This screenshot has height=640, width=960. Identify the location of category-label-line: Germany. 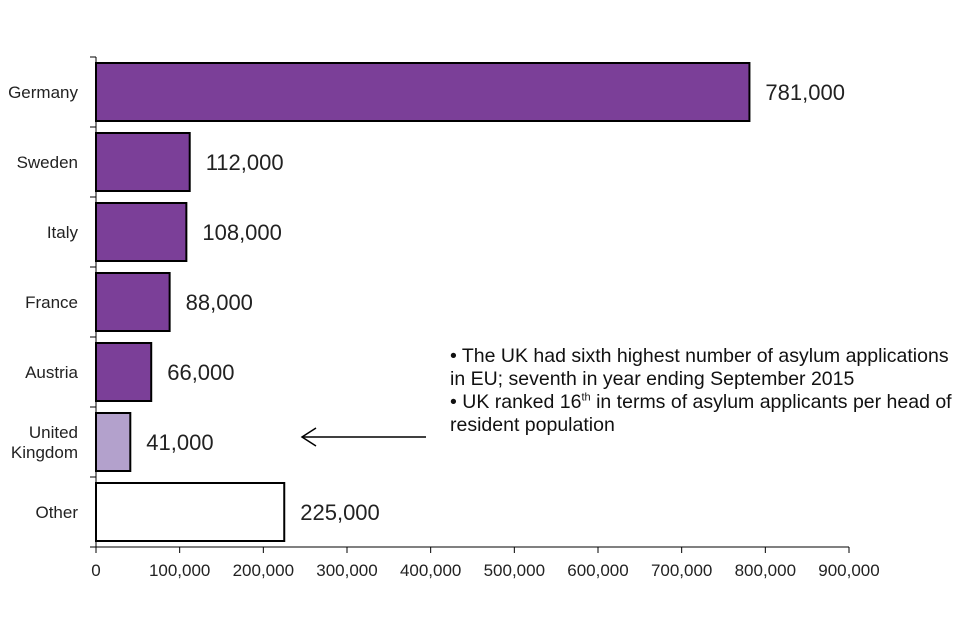
(43, 92).